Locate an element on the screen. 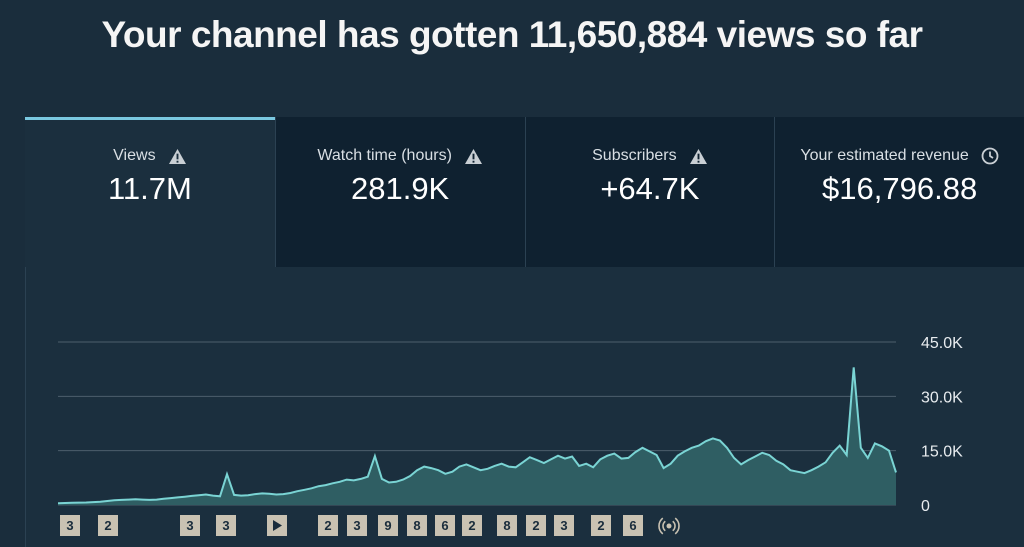 This screenshot has height=547, width=1024. tab-label: Subscribers is located at coordinates (634, 155).